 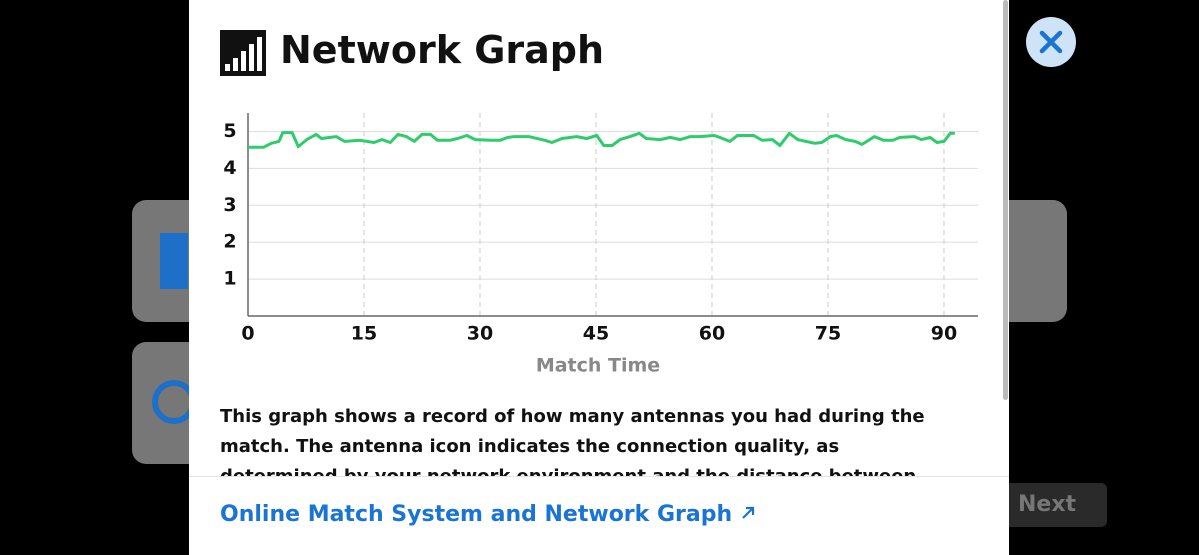 I want to click on x-tick-label: 90, so click(x=944, y=334).